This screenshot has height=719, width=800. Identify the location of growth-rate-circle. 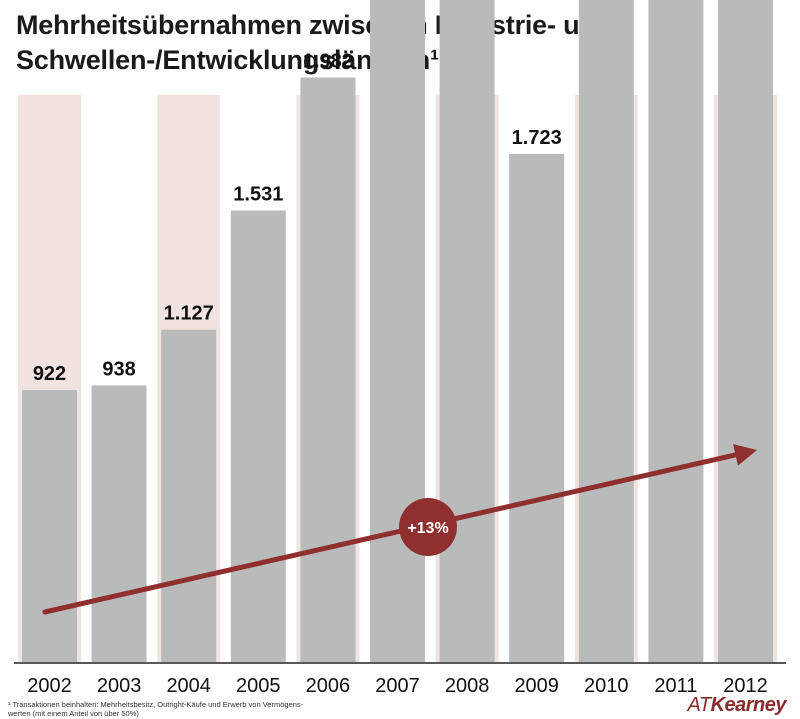
(428, 527).